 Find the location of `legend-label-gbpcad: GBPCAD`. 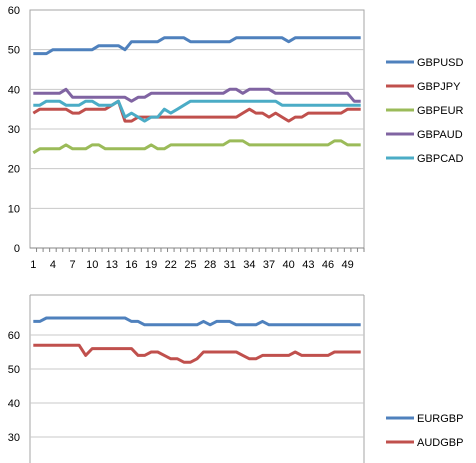

legend-label-gbpcad: GBPCAD is located at coordinates (440, 159).